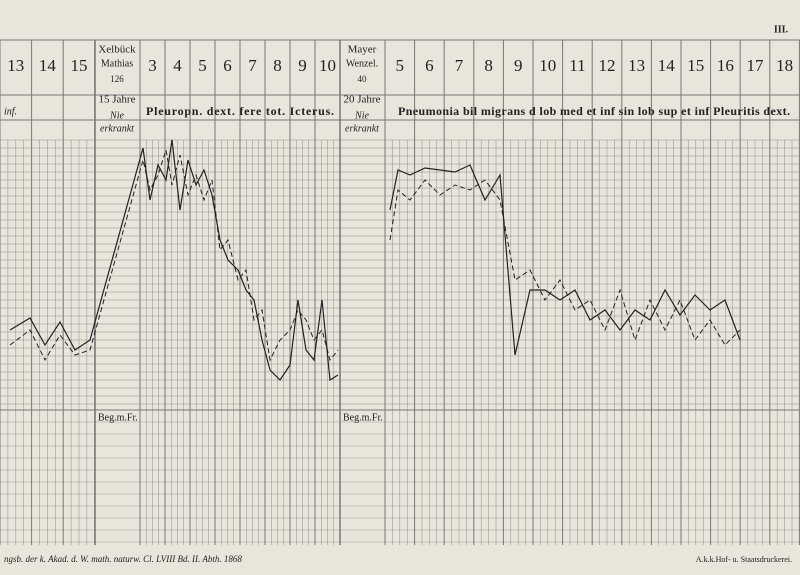 The width and height of the screenshot is (800, 575). What do you see at coordinates (240, 111) in the screenshot?
I see `diagnosis: Pleuropn. dext. fere tot. Icterus.` at bounding box center [240, 111].